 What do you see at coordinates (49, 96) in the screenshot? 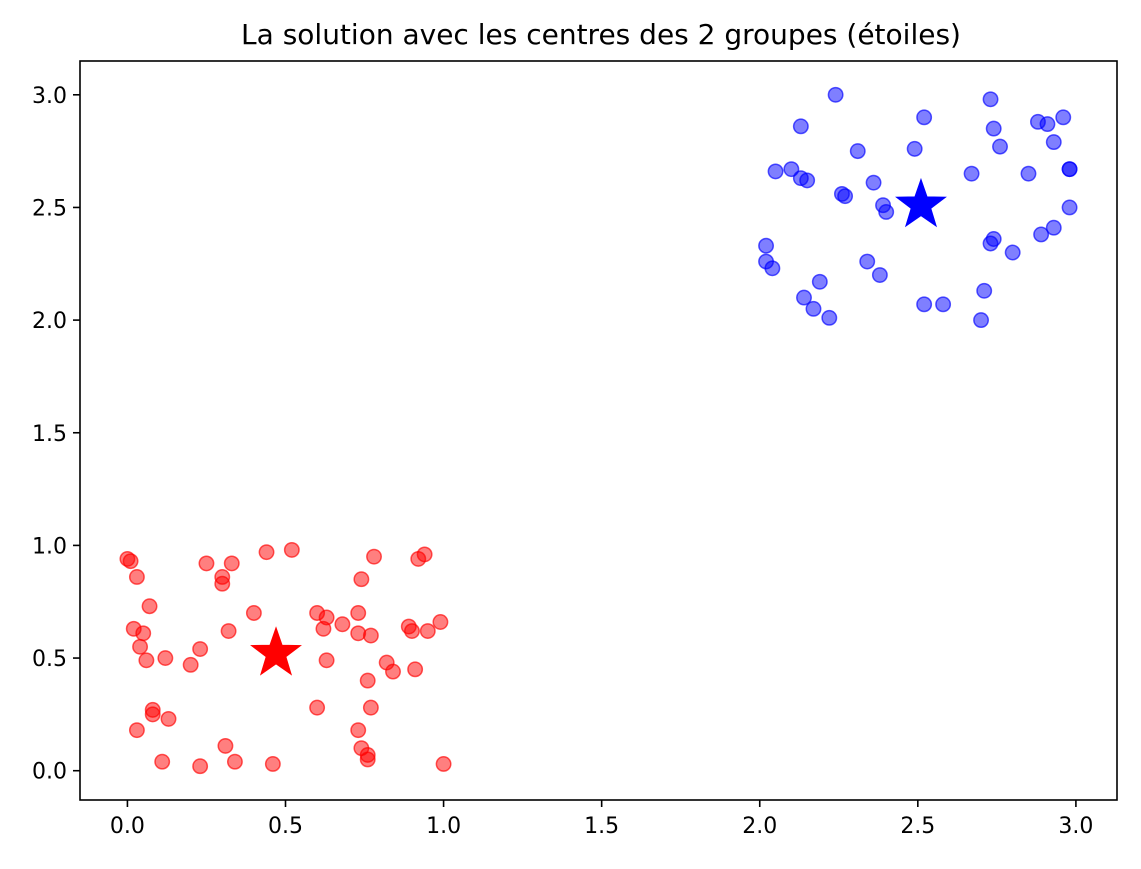
I see `y-tick-label: 3.0` at bounding box center [49, 96].